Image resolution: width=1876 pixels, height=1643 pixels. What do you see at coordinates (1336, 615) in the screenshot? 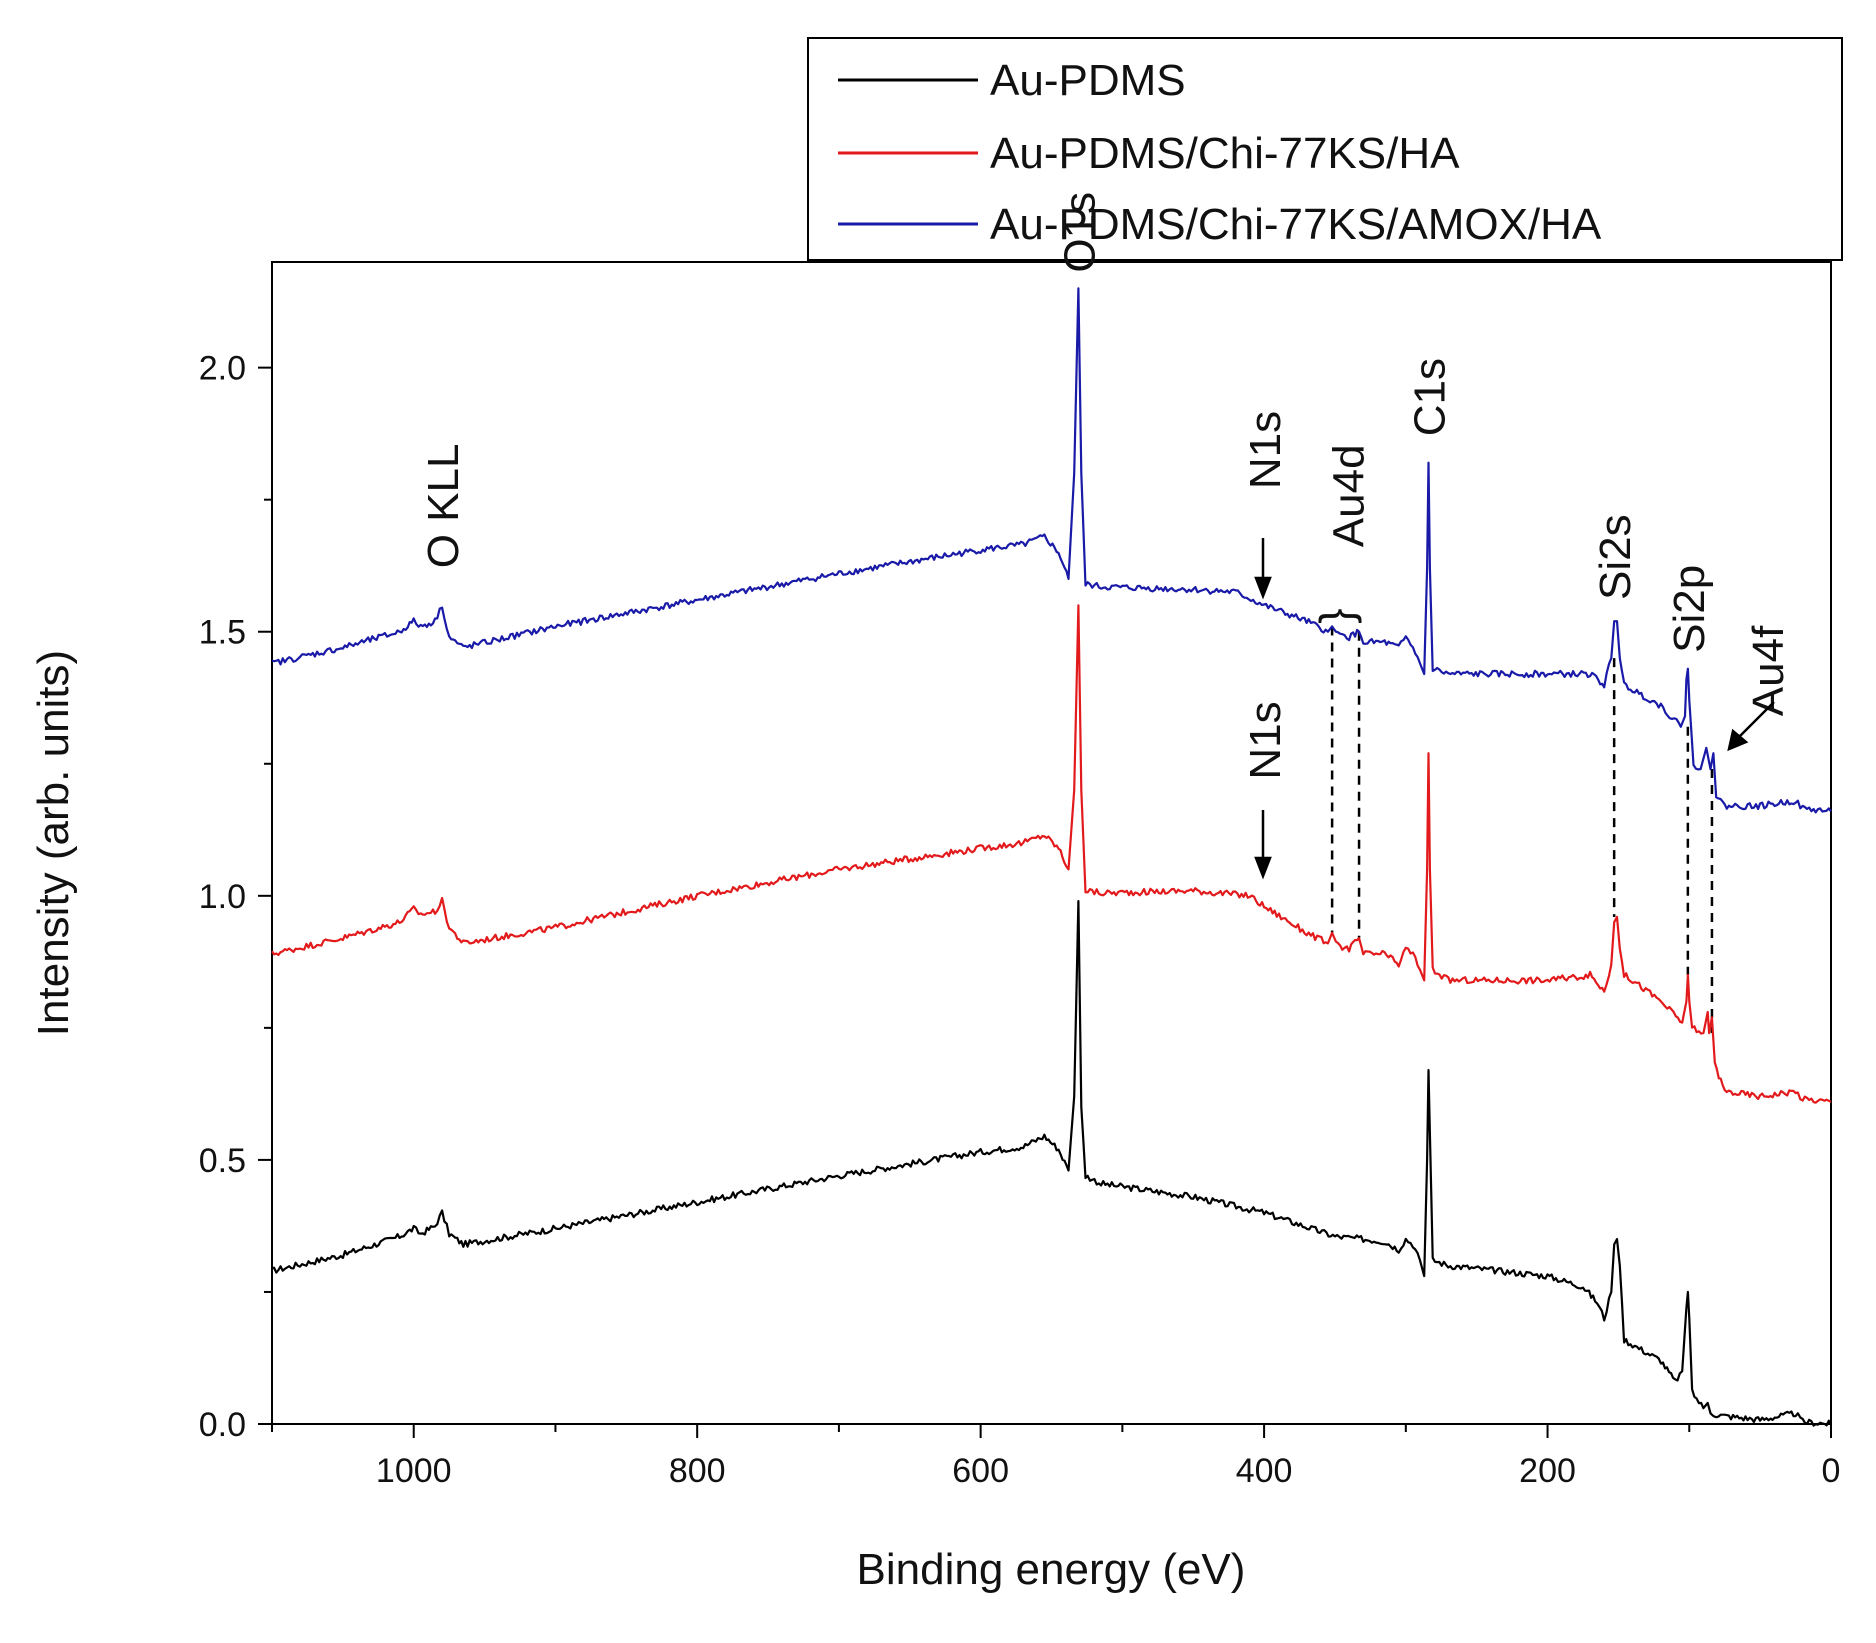
I see `au4d-brace: }` at bounding box center [1336, 615].